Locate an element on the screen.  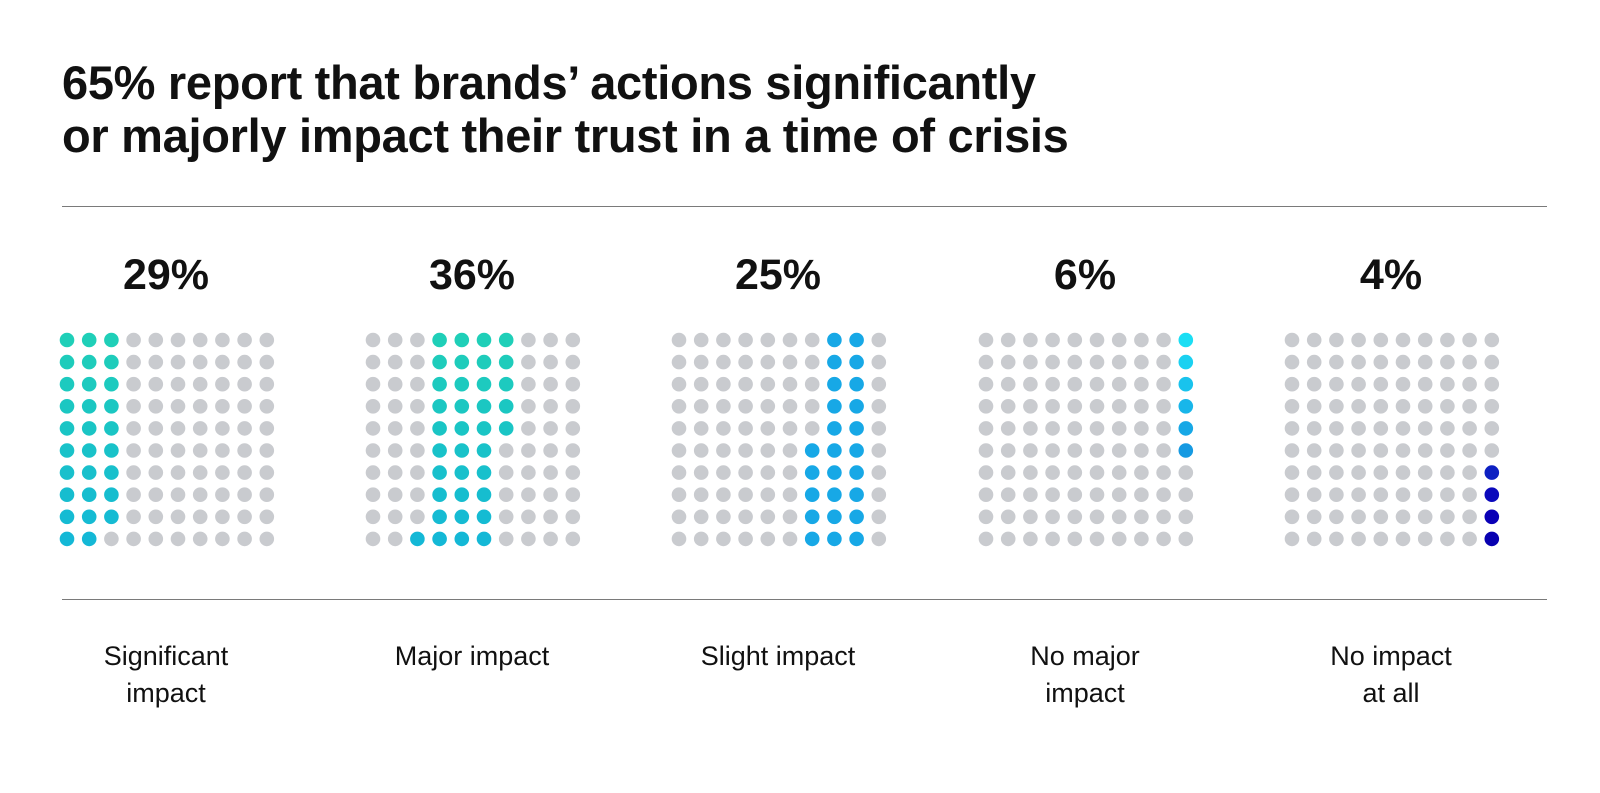
category-label-line: impact is located at coordinates (166, 693).